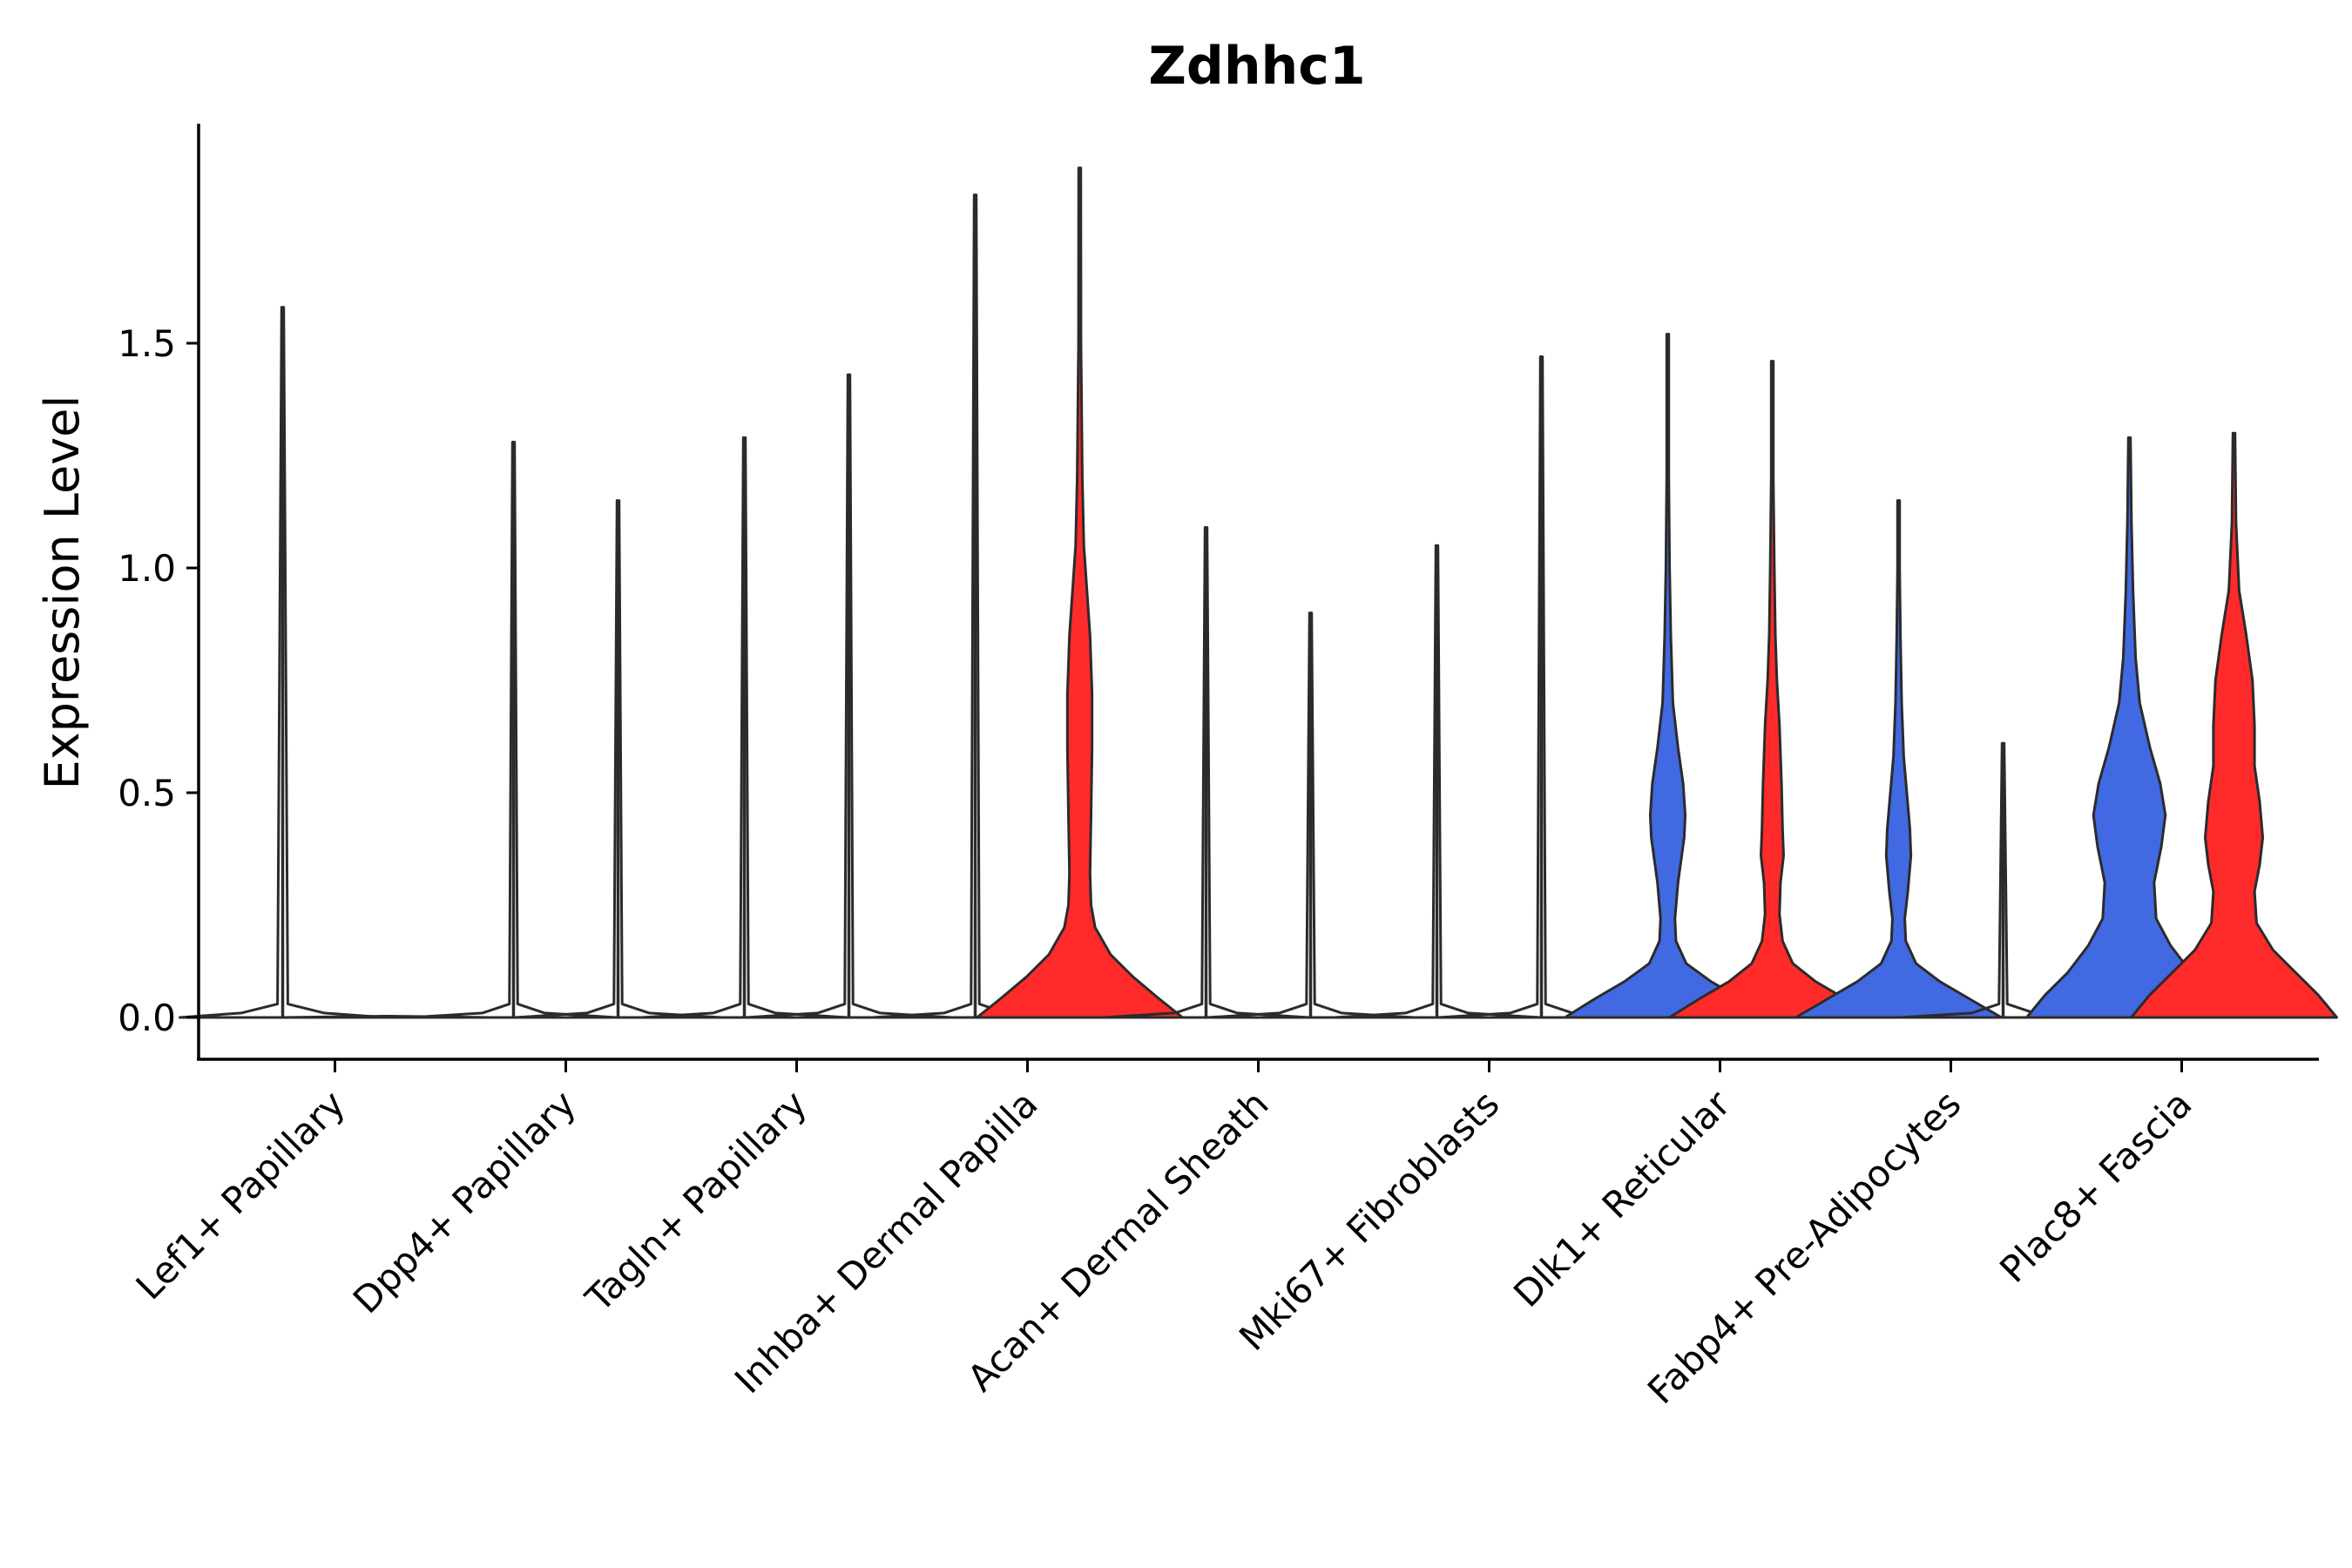 This screenshot has height=1568, width=2352. What do you see at coordinates (241, 1195) in the screenshot?
I see `x-tick-label: Lef1+ Papillary` at bounding box center [241, 1195].